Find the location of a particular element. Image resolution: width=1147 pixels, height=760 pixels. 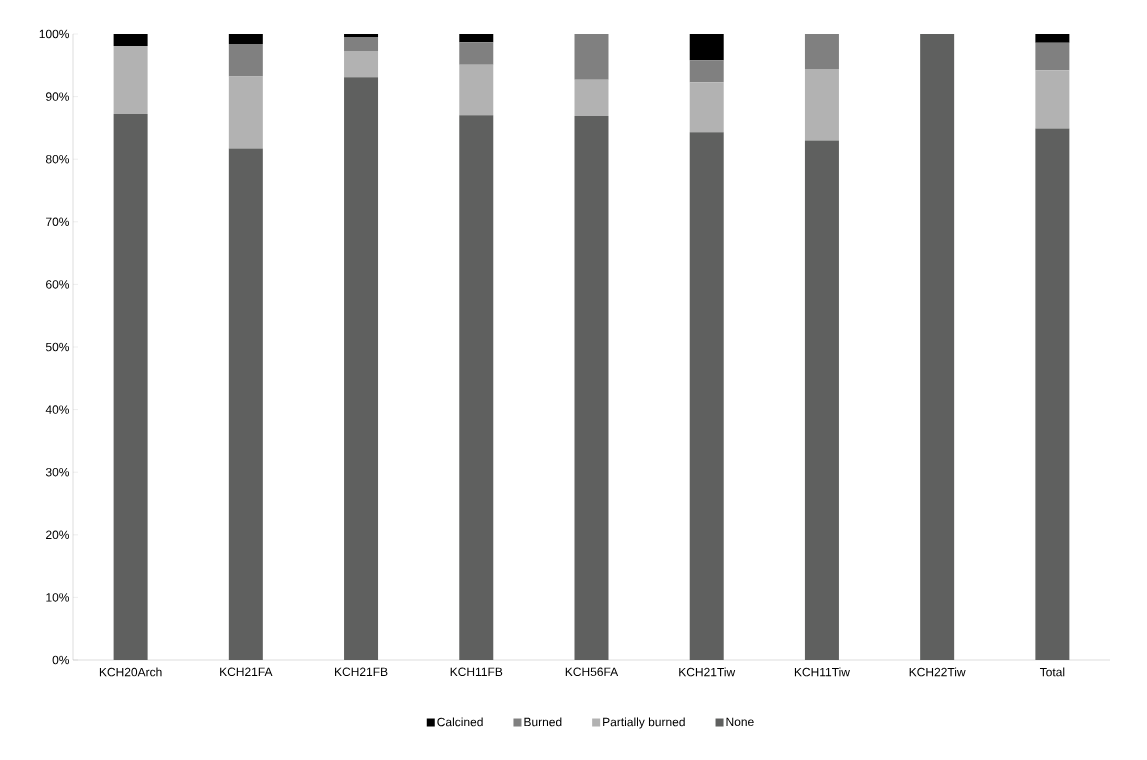

y-tick-label: 30% is located at coordinates (57, 472).